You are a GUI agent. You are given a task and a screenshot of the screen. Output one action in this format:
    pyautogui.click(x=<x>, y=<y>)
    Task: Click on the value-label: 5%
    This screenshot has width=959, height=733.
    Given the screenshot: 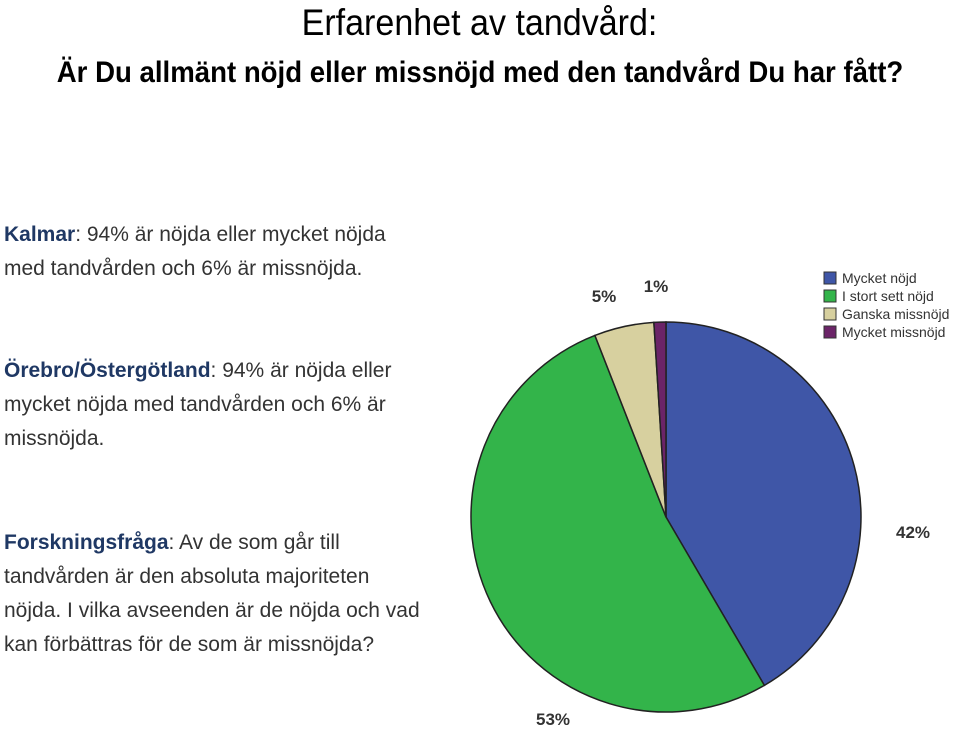 What is the action you would take?
    pyautogui.click(x=604, y=296)
    